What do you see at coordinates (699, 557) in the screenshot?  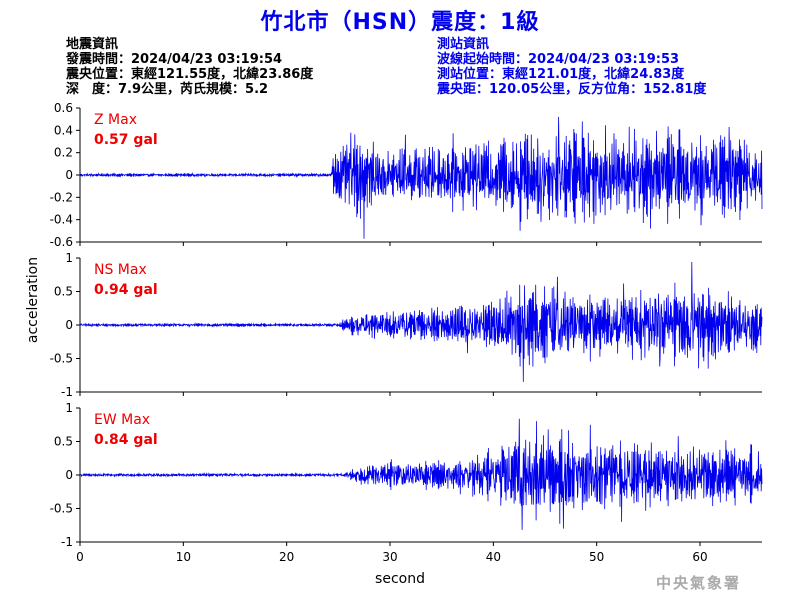 I see `x-tick-label: 60` at bounding box center [699, 557].